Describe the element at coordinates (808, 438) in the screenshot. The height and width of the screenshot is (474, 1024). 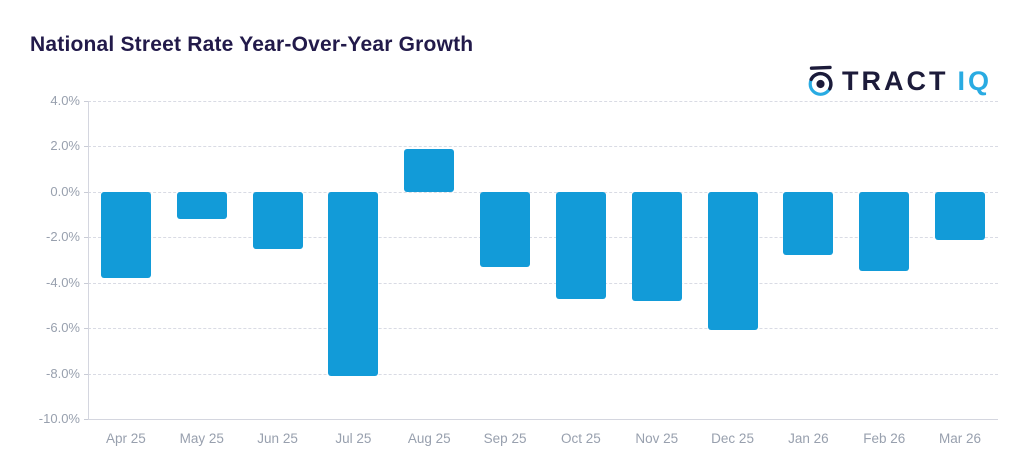
I see `x-axis-label: Jan 26` at that location.